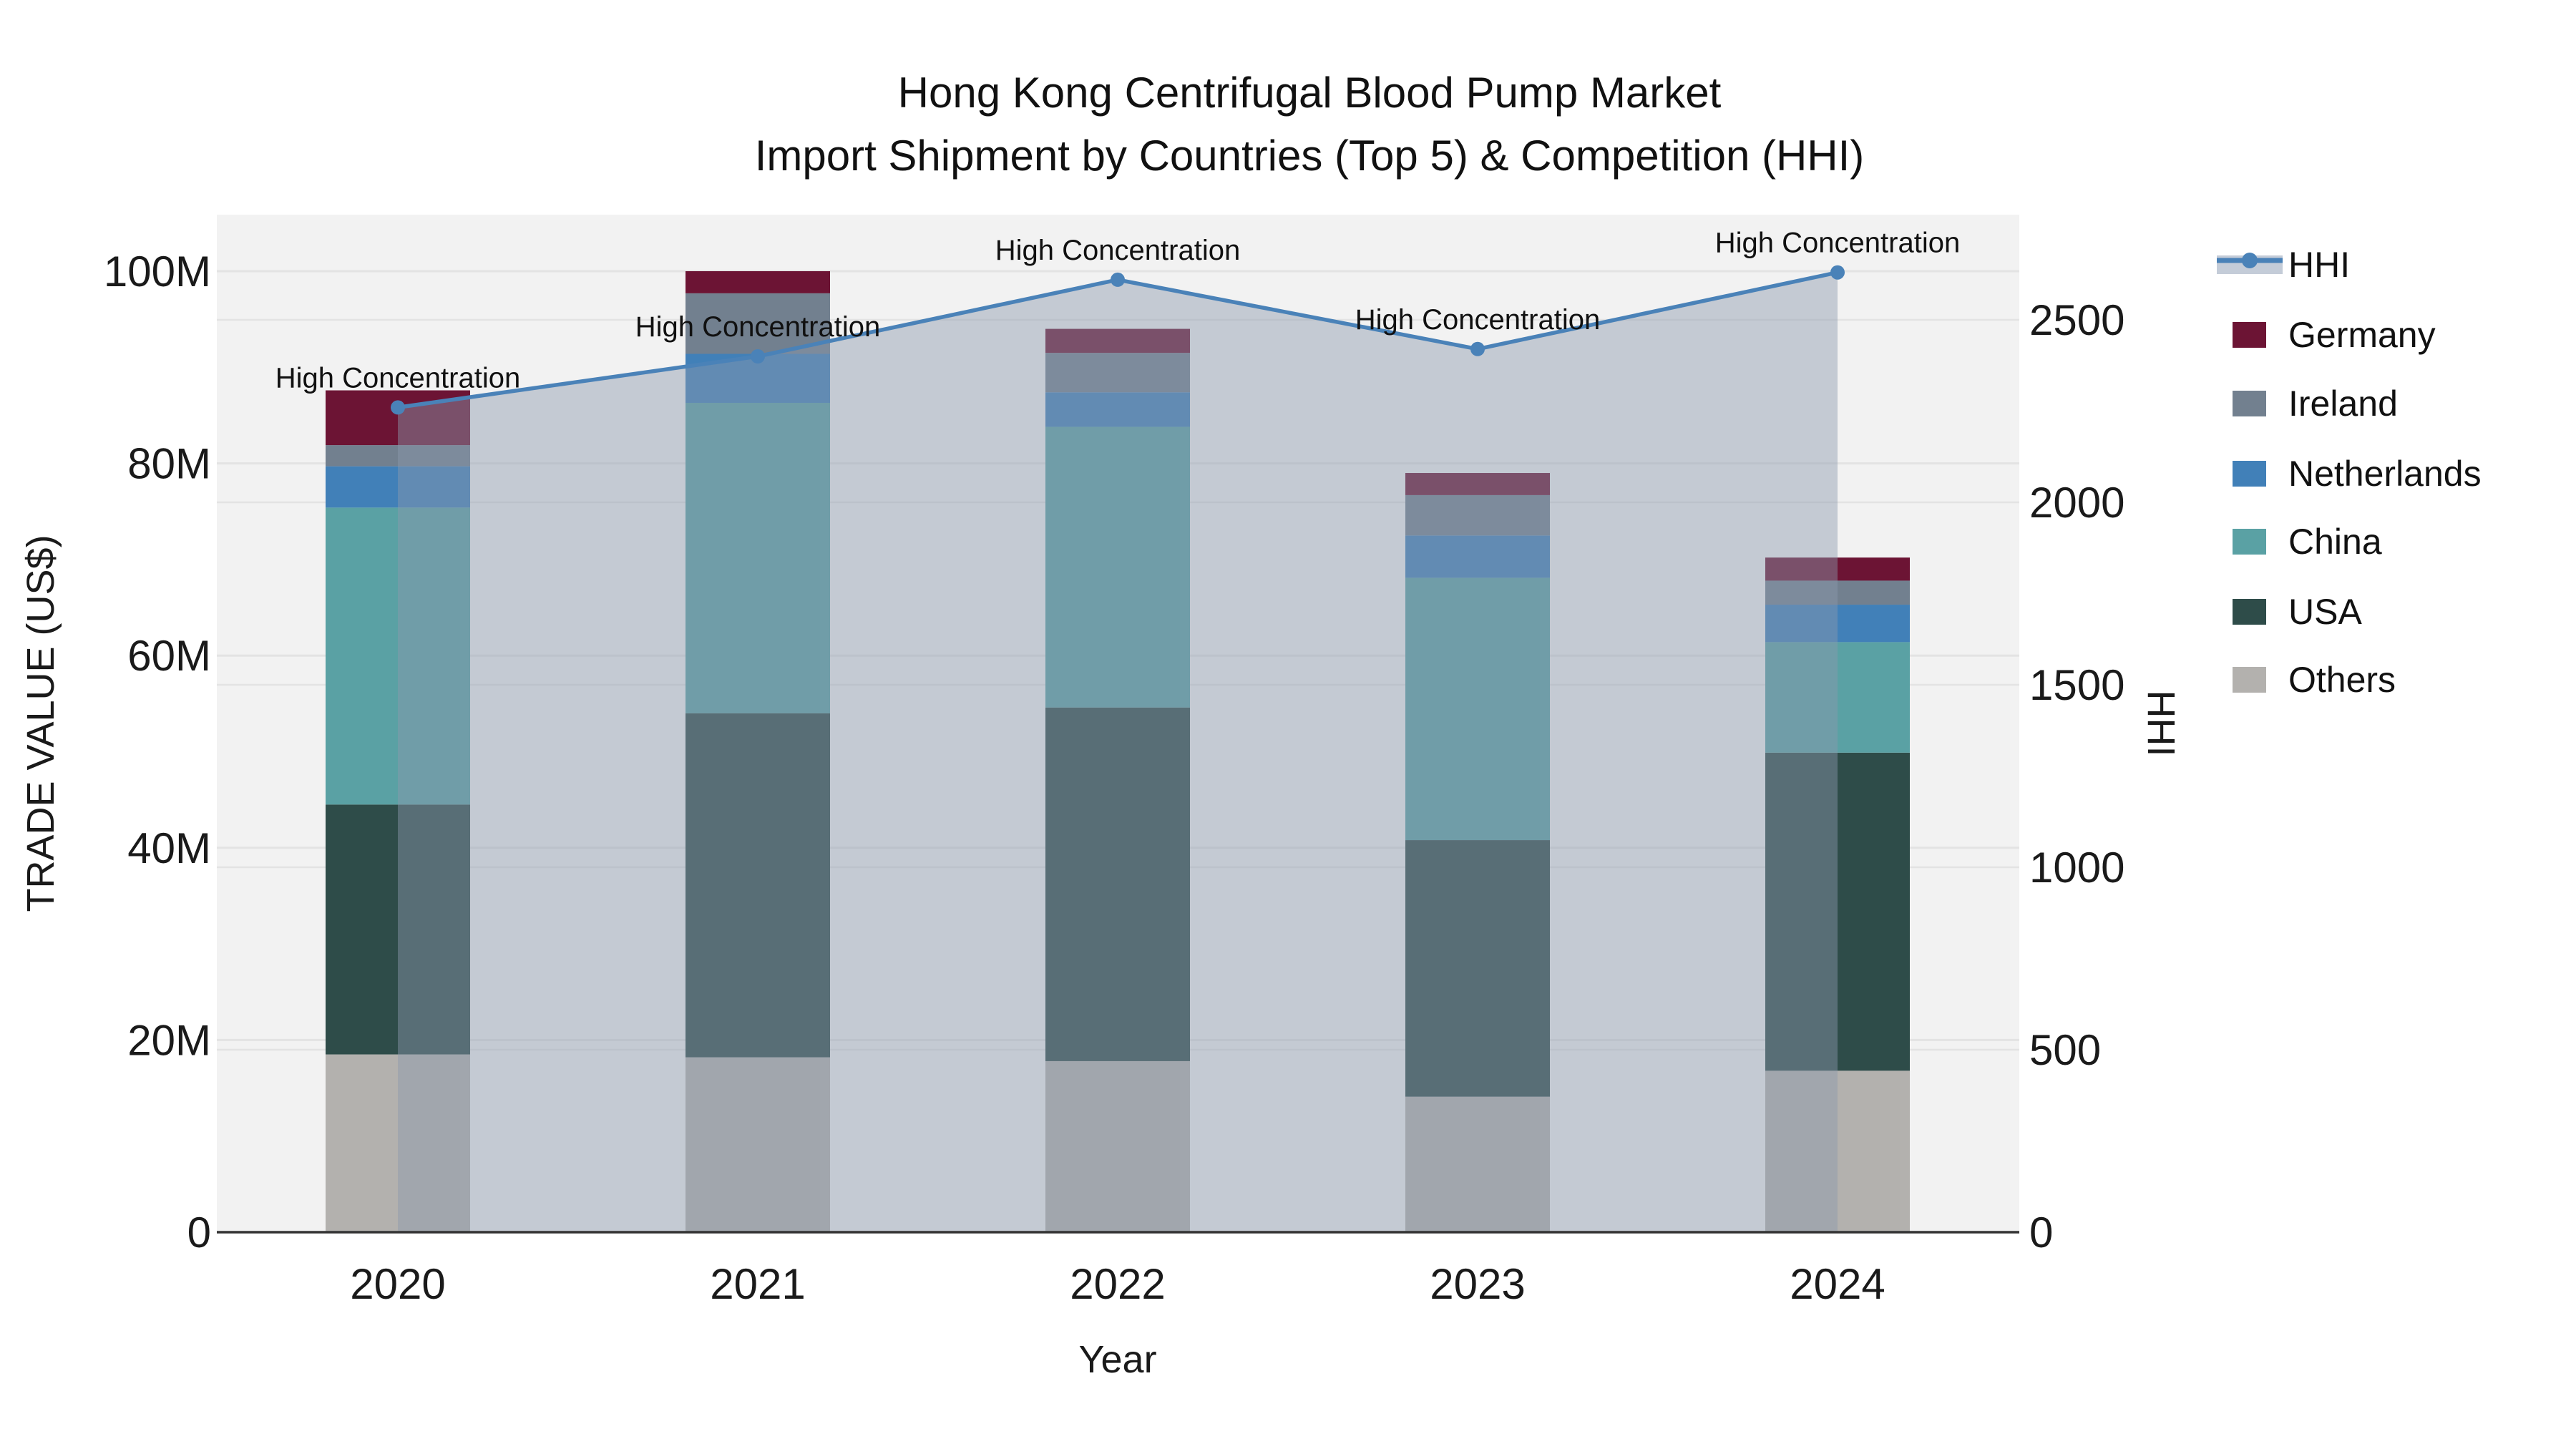  I want to click on y-right-tick-2000: 2000, so click(2076, 503).